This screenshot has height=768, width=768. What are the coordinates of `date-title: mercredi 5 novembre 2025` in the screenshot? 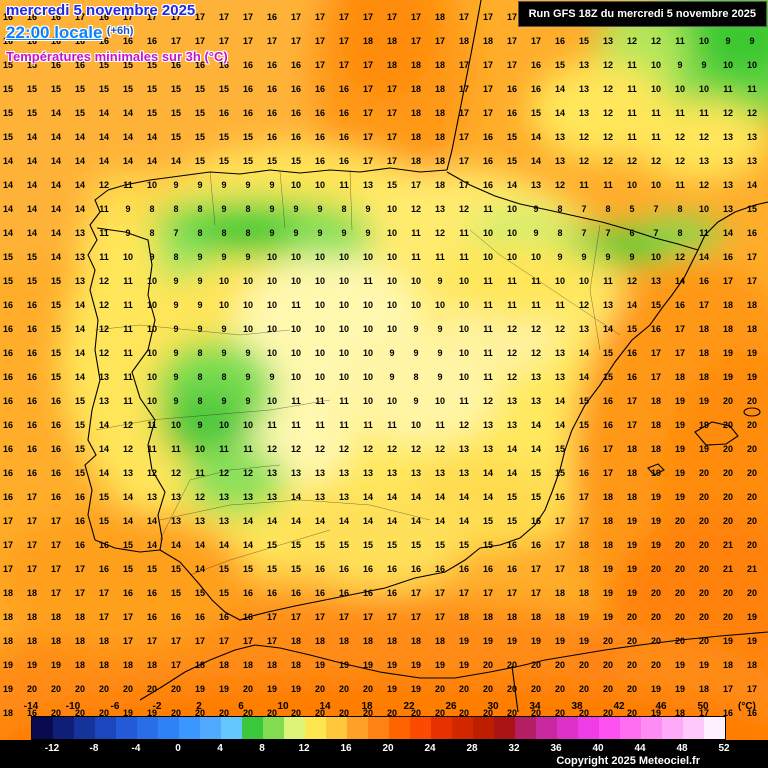 It's located at (101, 10).